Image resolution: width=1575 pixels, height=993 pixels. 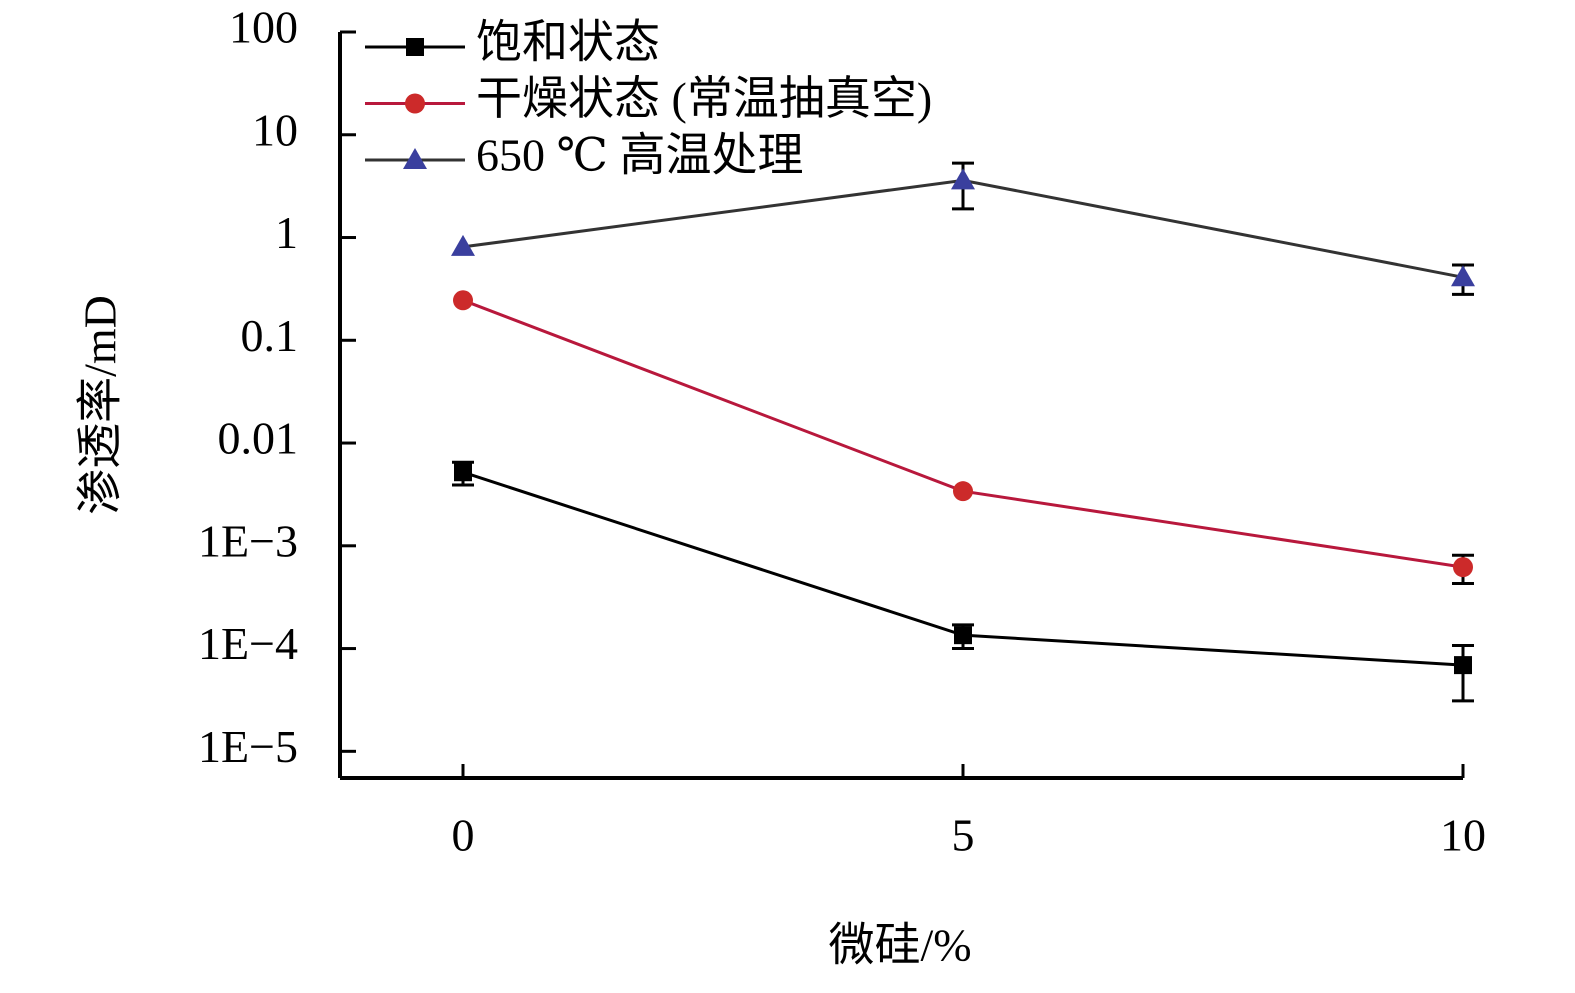 I want to click on y-tick-label: 1, so click(x=286, y=232).